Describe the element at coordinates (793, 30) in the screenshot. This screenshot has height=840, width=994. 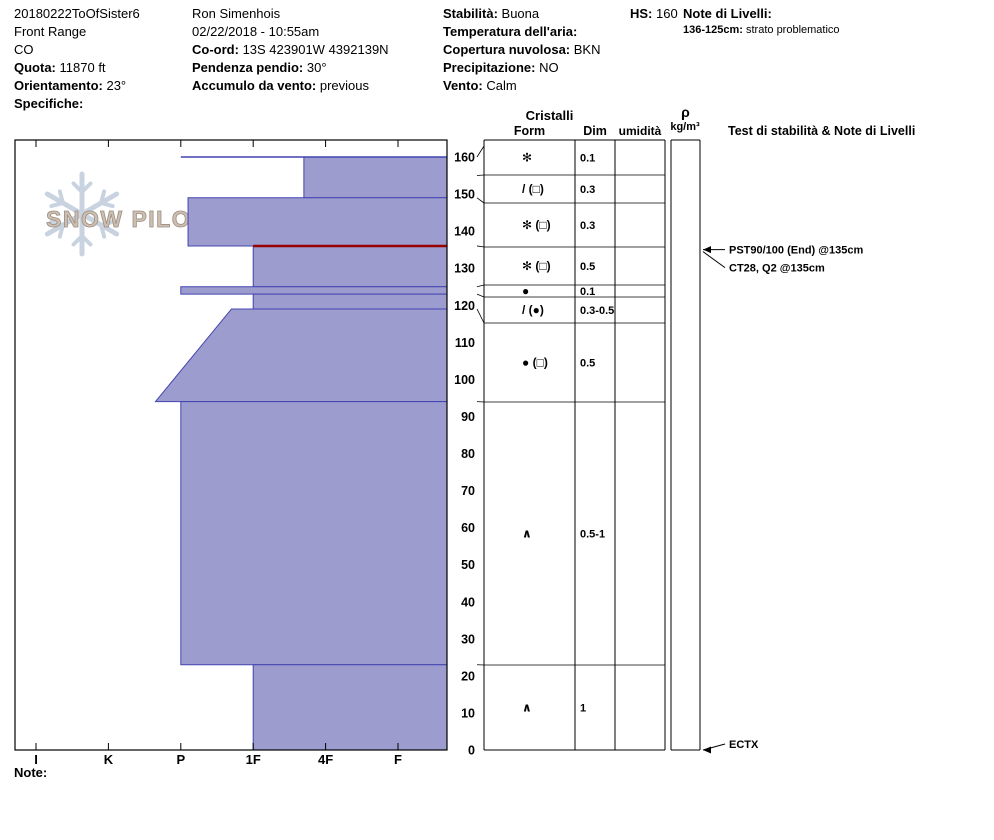
I see `layer-note-text: strato problematico` at that location.